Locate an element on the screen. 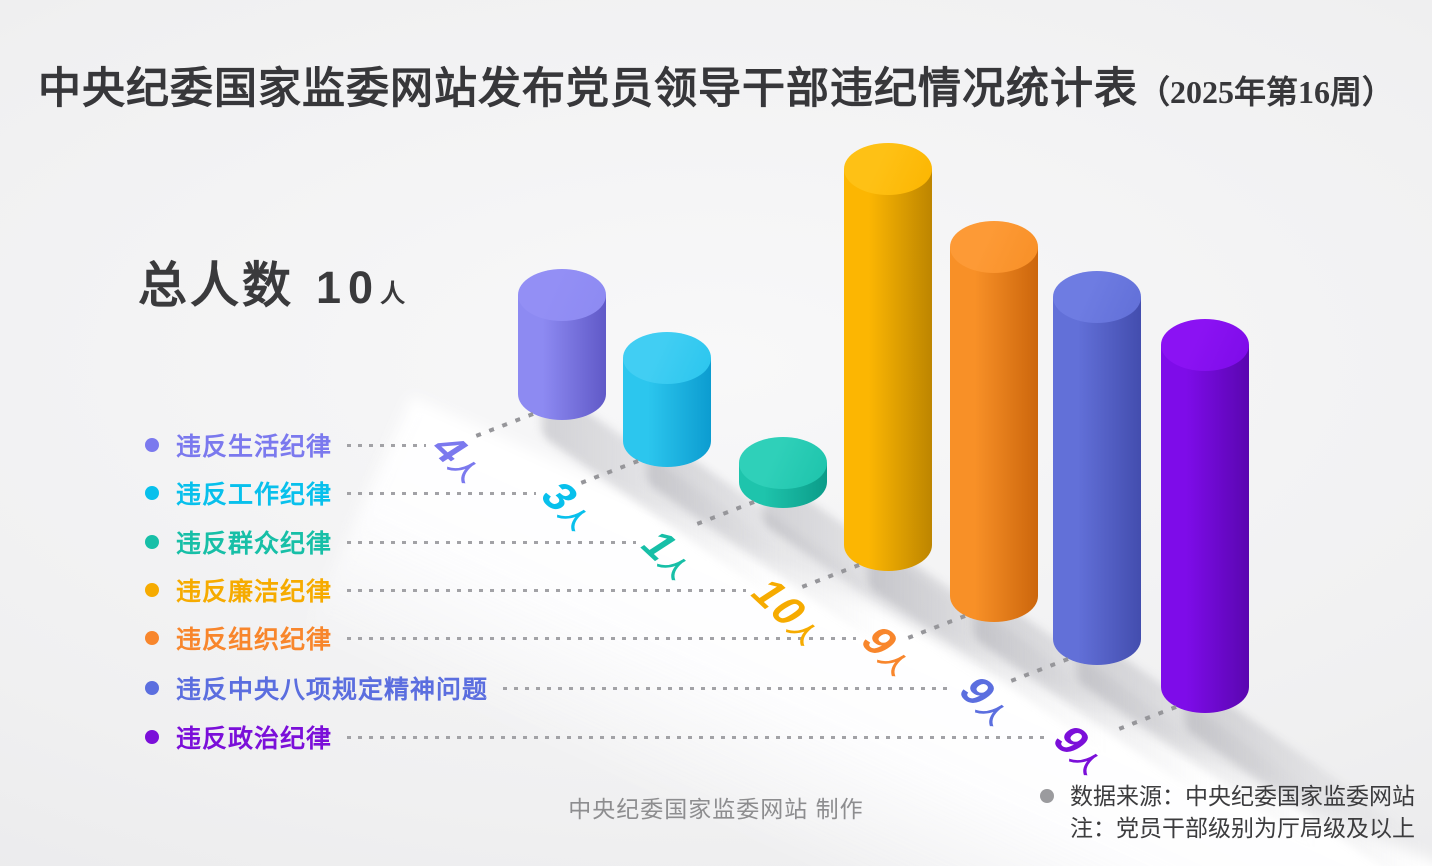 The image size is (1432, 866). chart-title-period: （2025年第16周） is located at coordinates (1265, 92).